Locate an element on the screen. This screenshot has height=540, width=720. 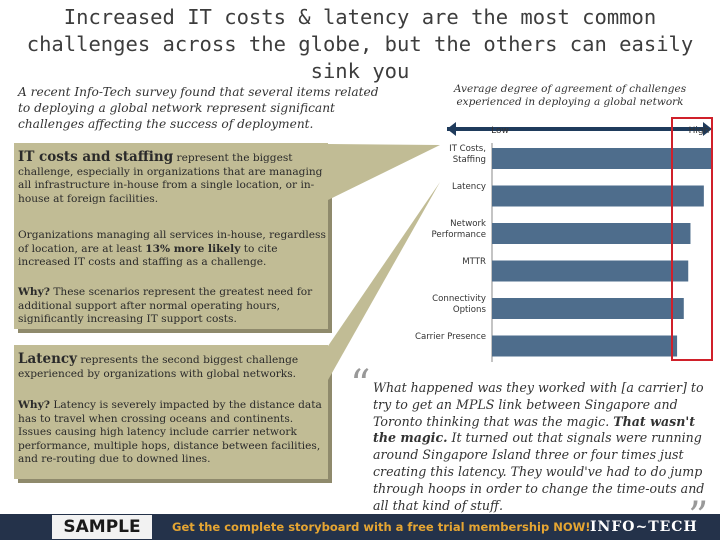
category-label: Connectivity Options is located at coordinates (459, 304).